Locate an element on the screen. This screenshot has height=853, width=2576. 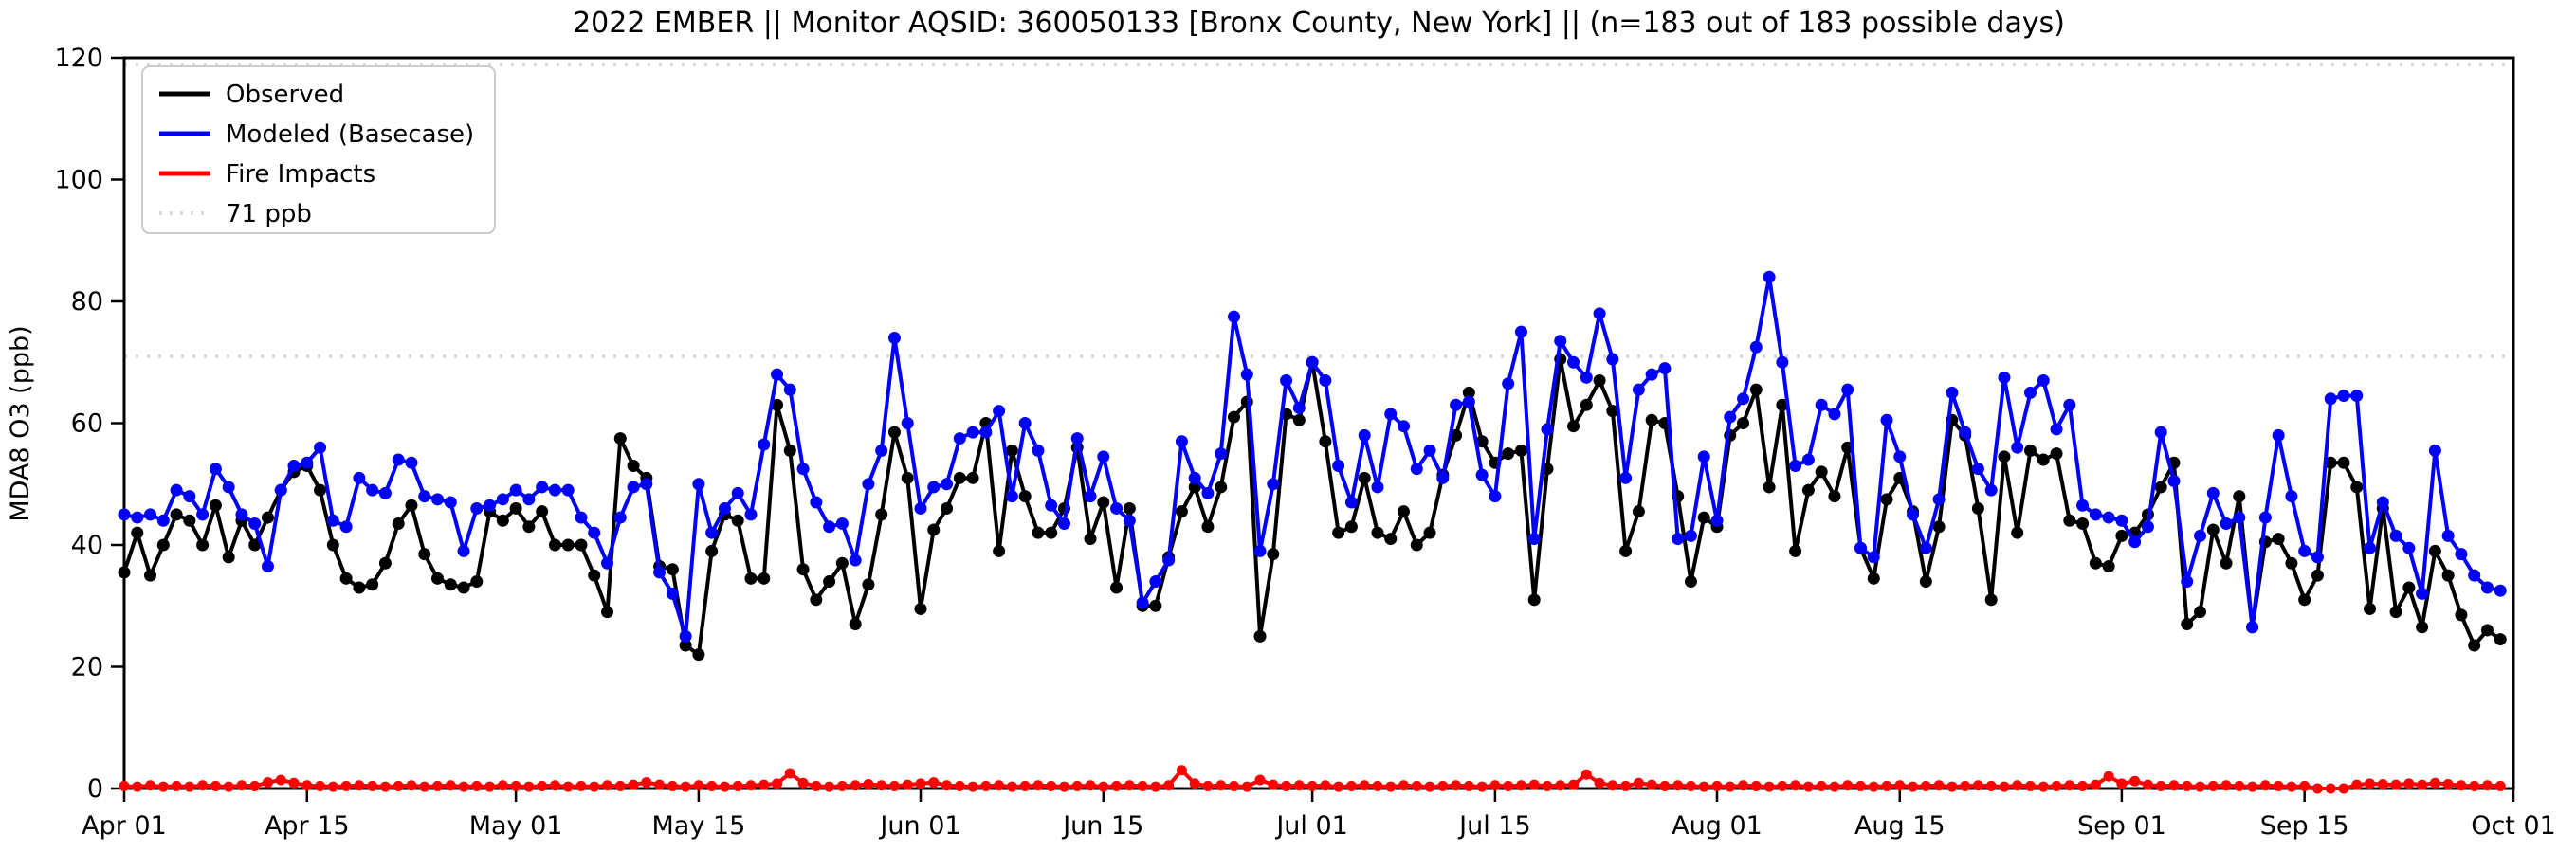
legend-label-threshold: 71 ppb is located at coordinates (269, 214).